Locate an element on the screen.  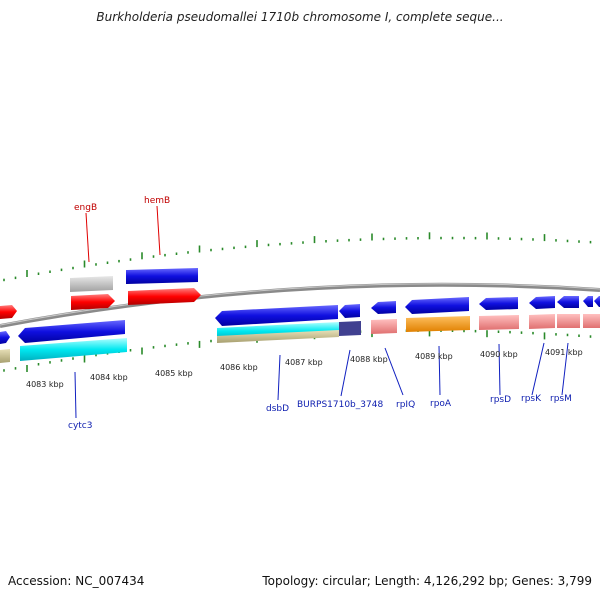
gene-rpsK-feature is located at coordinates (542, 302).